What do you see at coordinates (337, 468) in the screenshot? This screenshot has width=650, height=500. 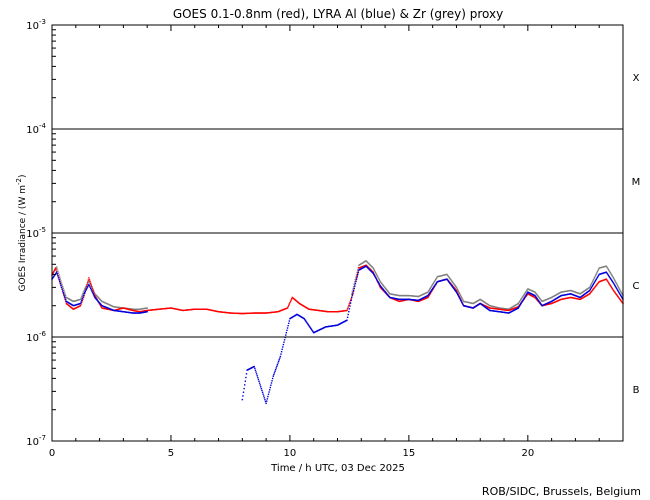 I see `x-axis-label: Time / h UTC, 03 Dec 2025` at bounding box center [337, 468].